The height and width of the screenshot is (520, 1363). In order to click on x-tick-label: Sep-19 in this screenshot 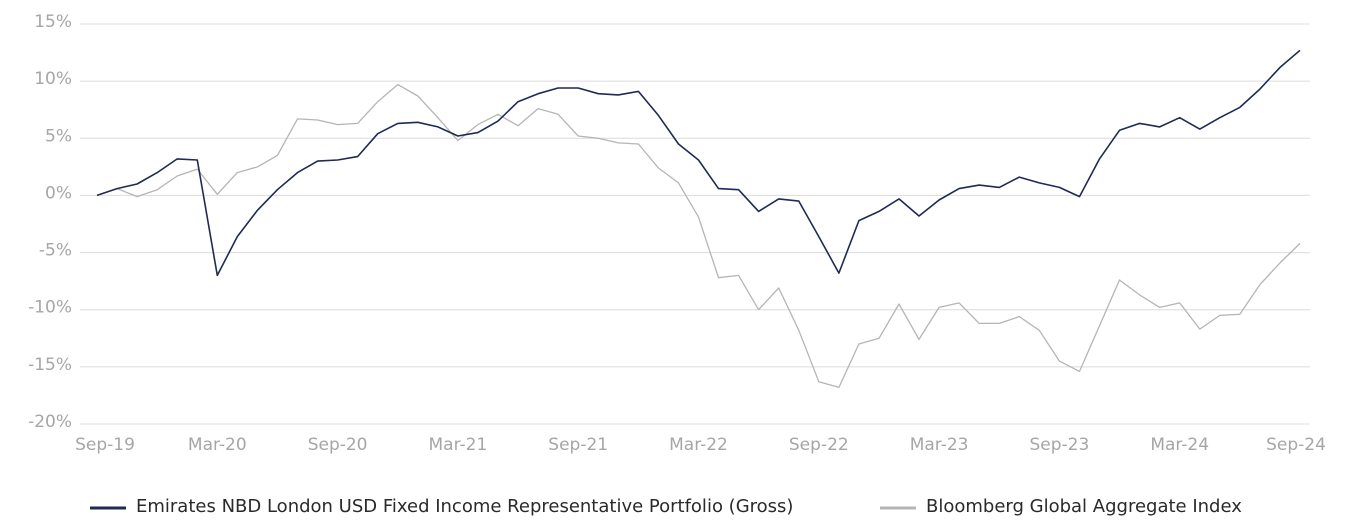, I will do `click(105, 445)`.